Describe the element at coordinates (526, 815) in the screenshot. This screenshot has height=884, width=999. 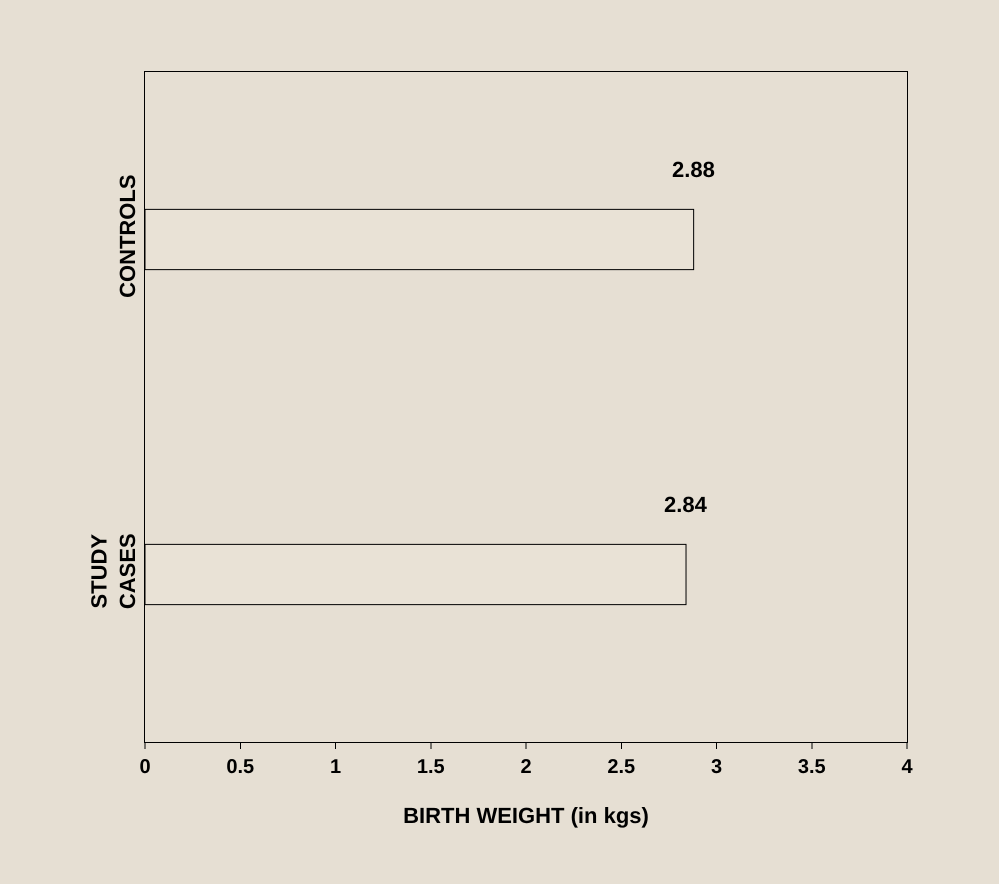
I see `x-axis-title: BIRTH WEIGHT (in kgs)` at that location.